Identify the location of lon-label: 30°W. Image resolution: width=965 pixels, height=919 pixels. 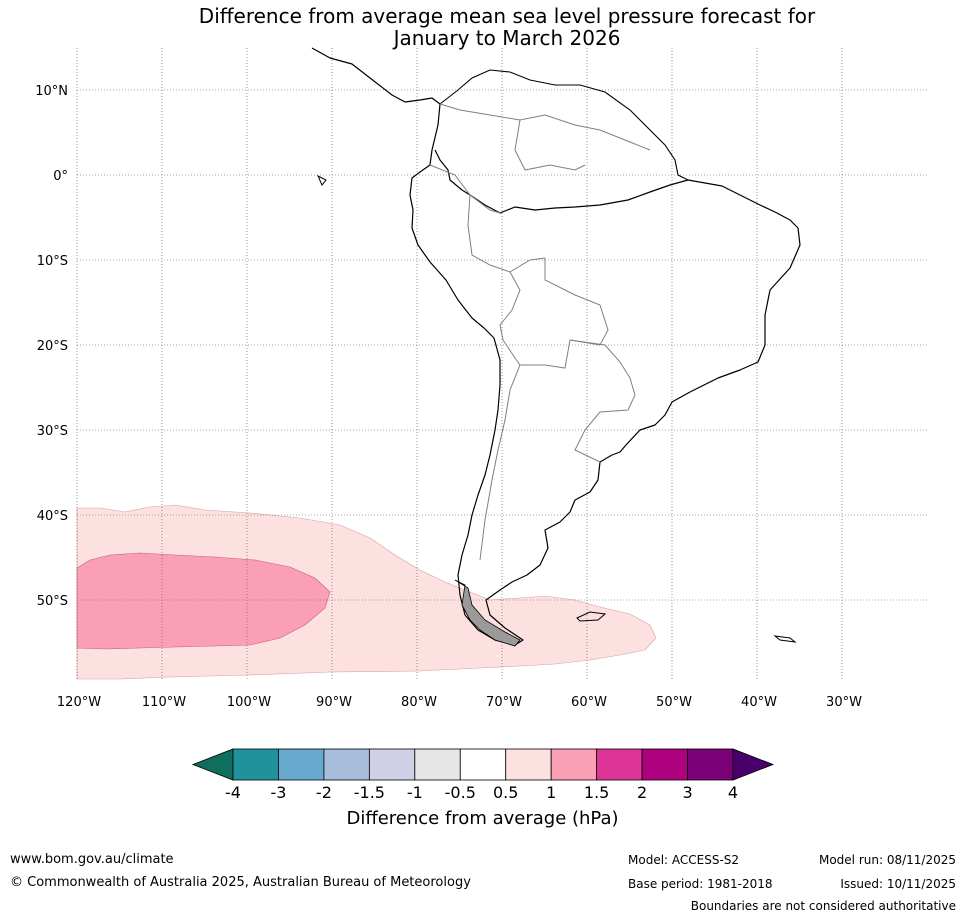
(844, 702).